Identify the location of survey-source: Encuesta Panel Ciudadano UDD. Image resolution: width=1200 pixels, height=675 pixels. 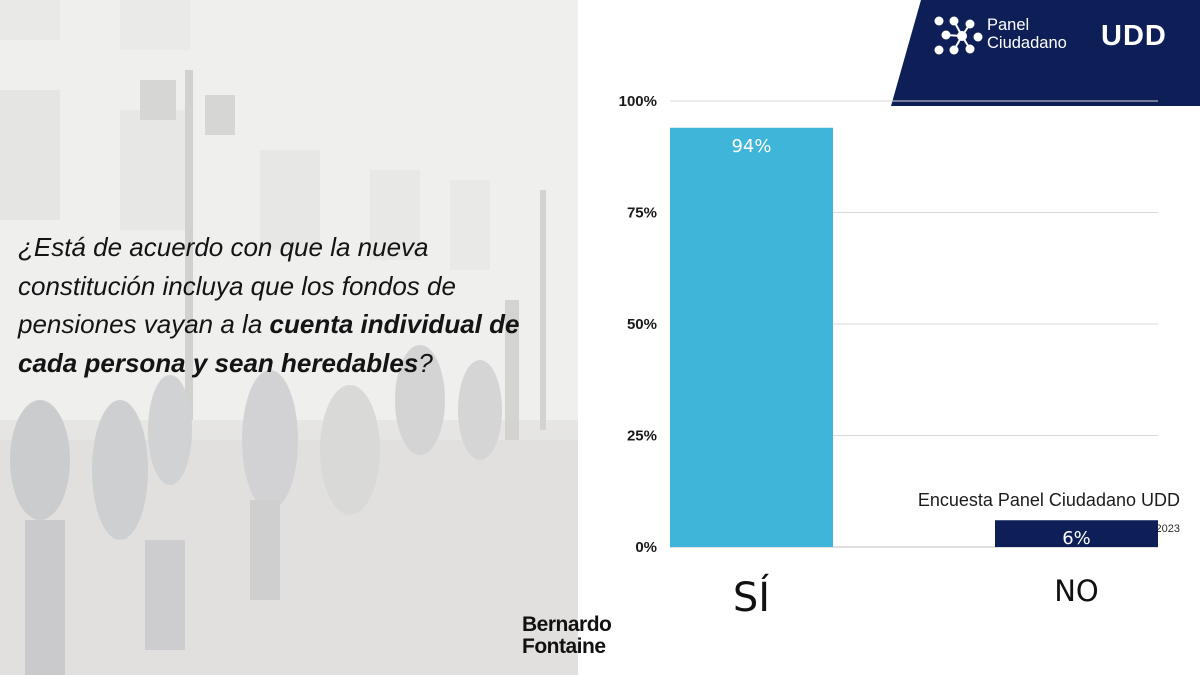
(1048, 500).